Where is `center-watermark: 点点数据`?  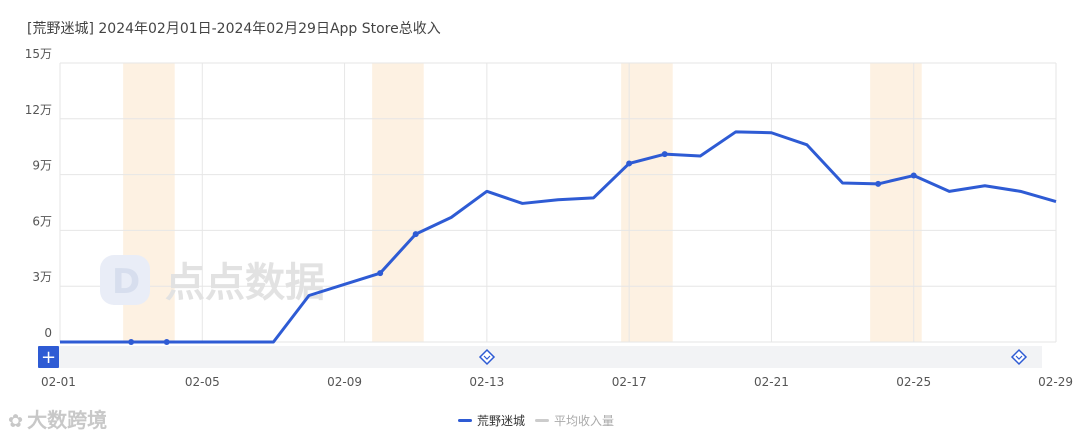 center-watermark: 点点数据 is located at coordinates (245, 283).